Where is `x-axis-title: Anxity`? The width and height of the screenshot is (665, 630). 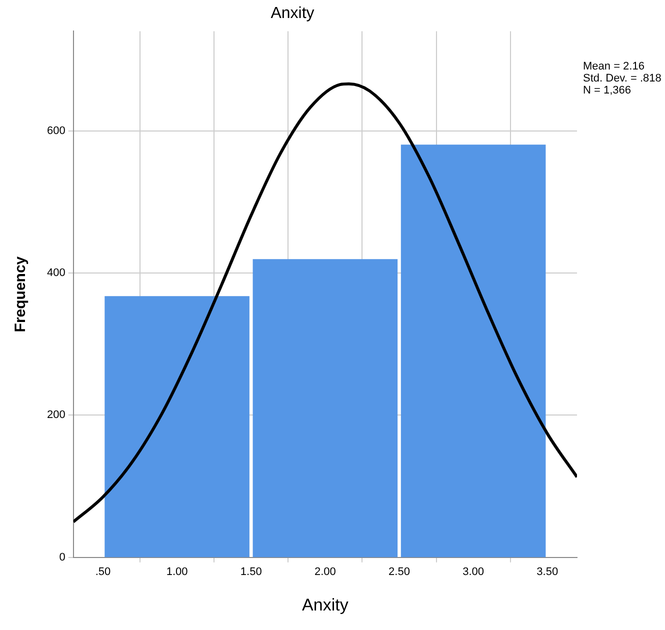
x-axis-title: Anxity is located at coordinates (325, 604).